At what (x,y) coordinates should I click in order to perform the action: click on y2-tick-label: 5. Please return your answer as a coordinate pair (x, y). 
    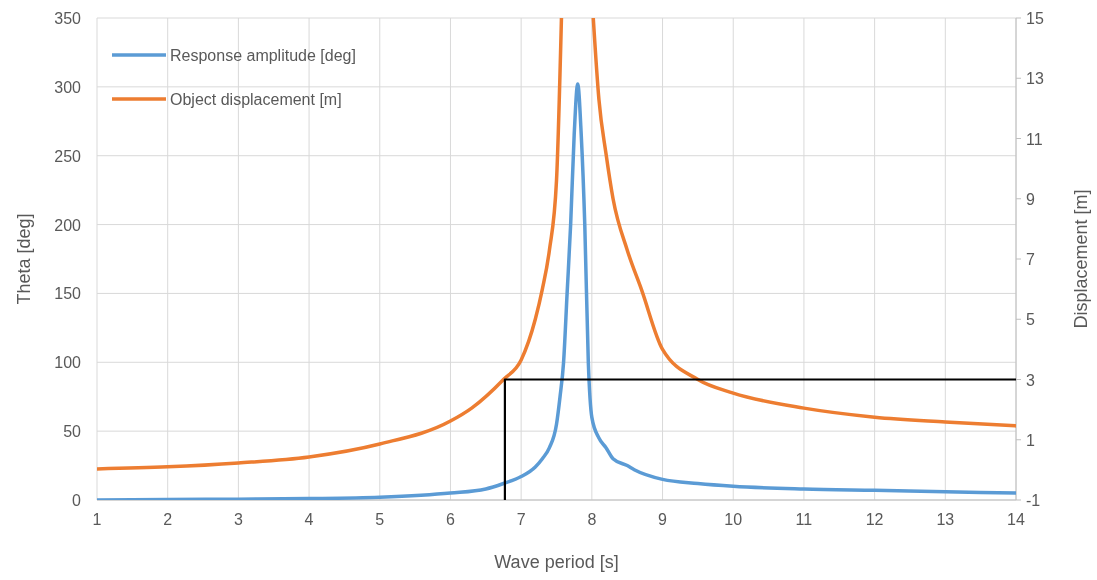
    Looking at the image, I should click on (1030, 320).